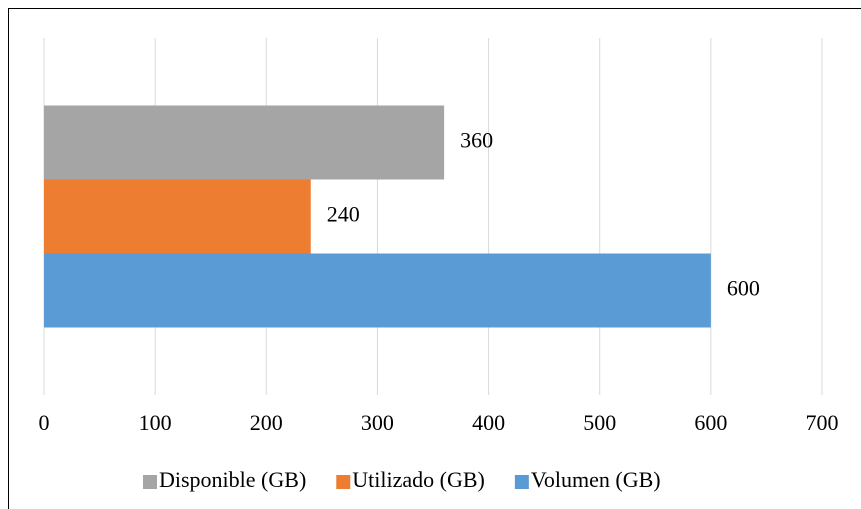 This screenshot has height=509, width=861. What do you see at coordinates (822, 422) in the screenshot?
I see `x-tick-label: 700` at bounding box center [822, 422].